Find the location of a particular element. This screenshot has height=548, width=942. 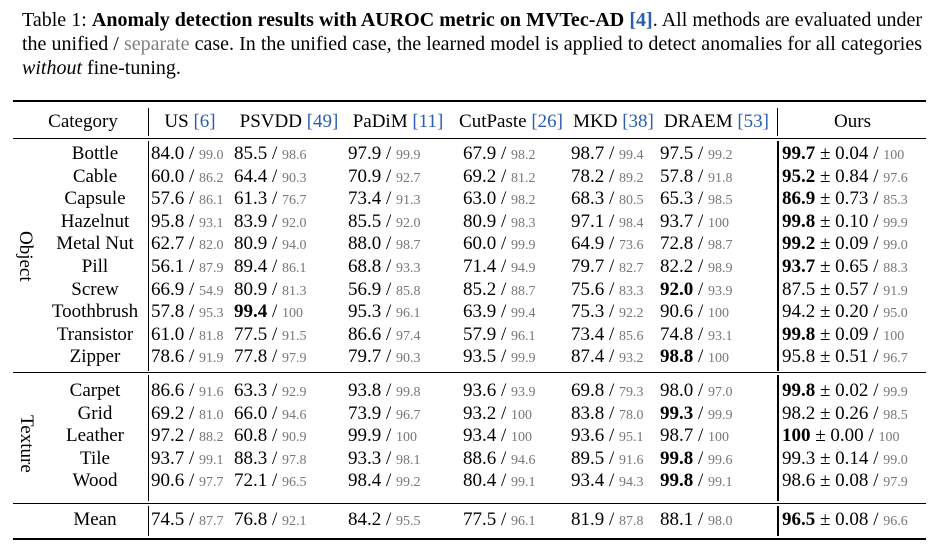

unified-value: 95.8 is located at coordinates (168, 221).